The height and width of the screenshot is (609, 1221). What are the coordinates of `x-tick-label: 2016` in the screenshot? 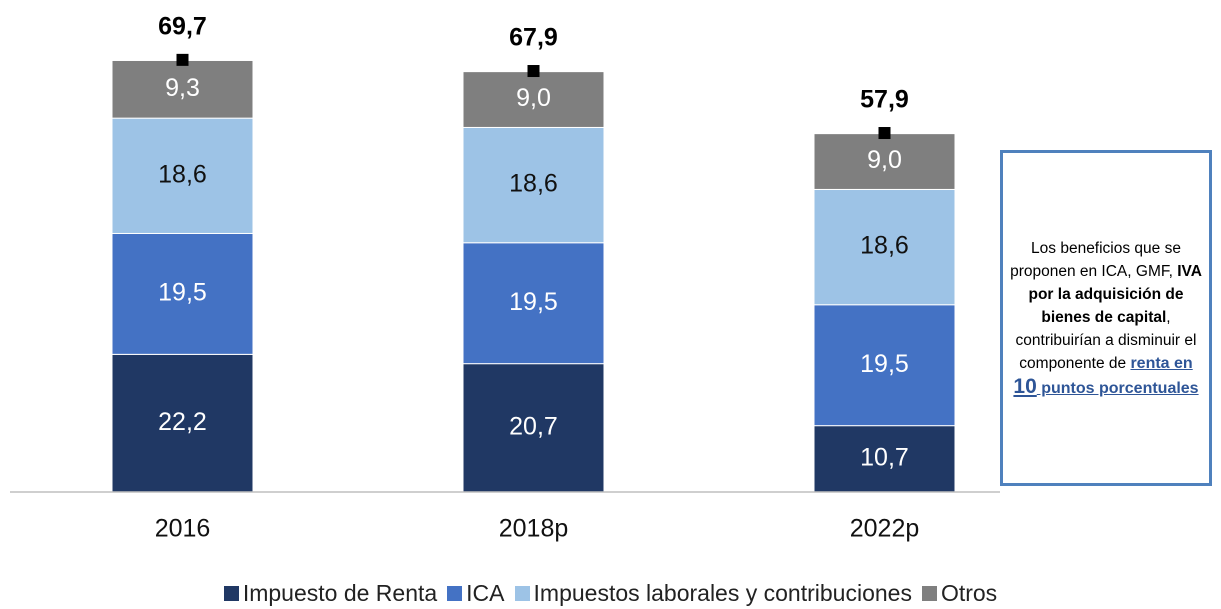 It's located at (183, 529).